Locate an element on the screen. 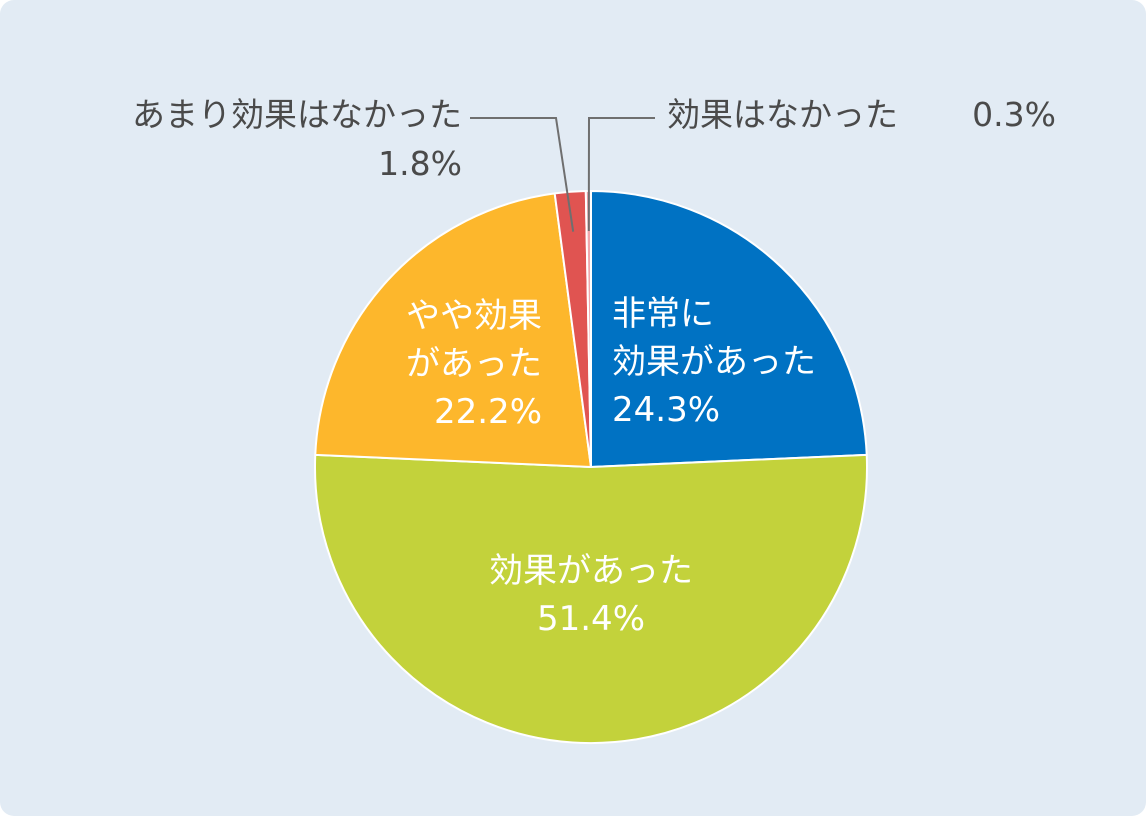 Image resolution: width=1146 pixels, height=816 pixels. slice-label-somewhat-effective-line1: やや効果 is located at coordinates (474, 316).